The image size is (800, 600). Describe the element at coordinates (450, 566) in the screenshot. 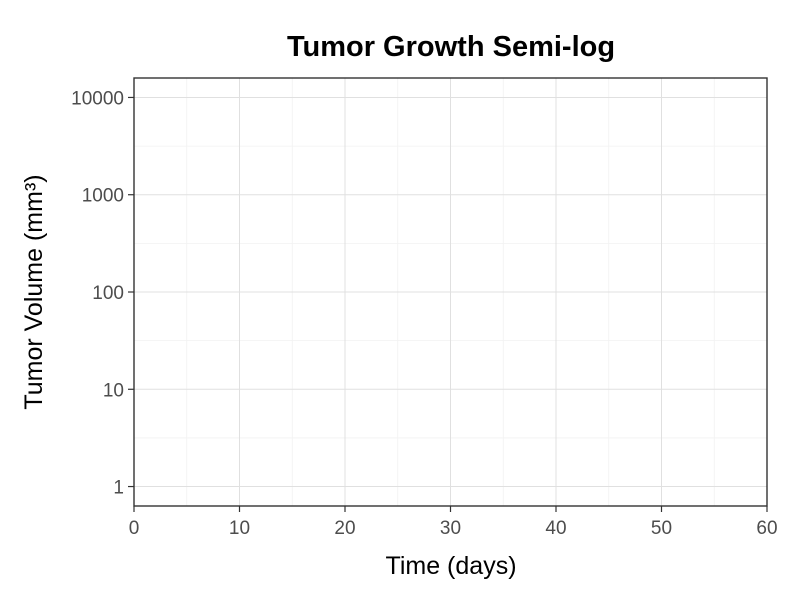

I see `x-axis-label: Time (days)` at that location.